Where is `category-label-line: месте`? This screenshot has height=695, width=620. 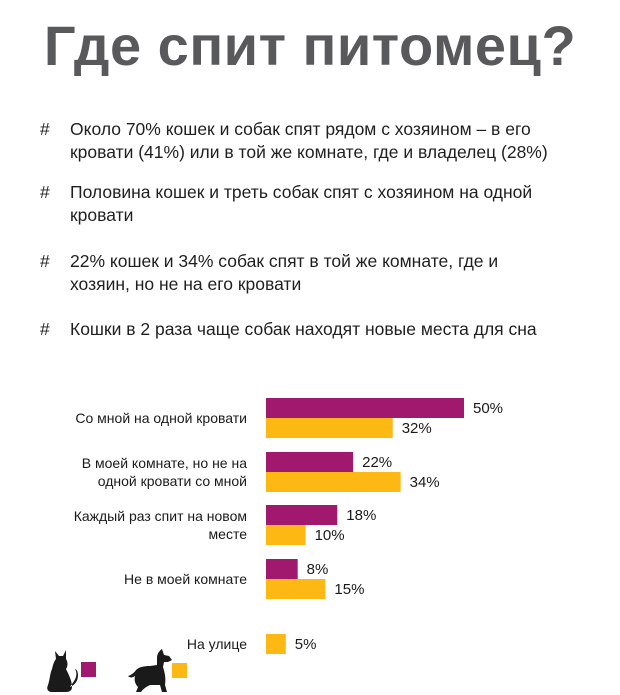 category-label-line: месте is located at coordinates (228, 534).